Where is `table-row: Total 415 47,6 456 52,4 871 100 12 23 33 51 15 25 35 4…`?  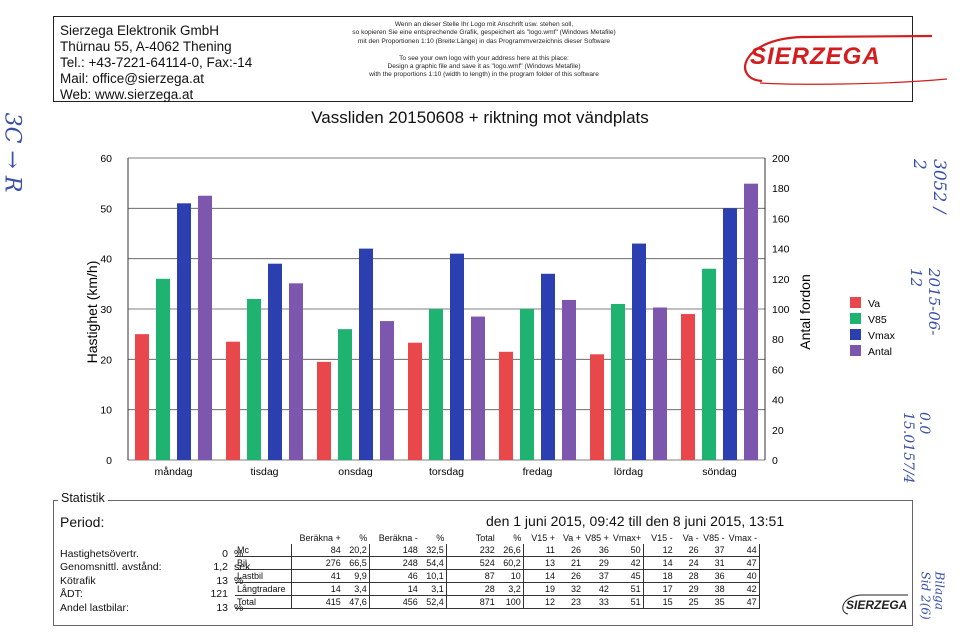 table-row: Total 415 47,6 456 52,4 871 100 12 23 33 51 15 25 35 4… is located at coordinates (497, 602).